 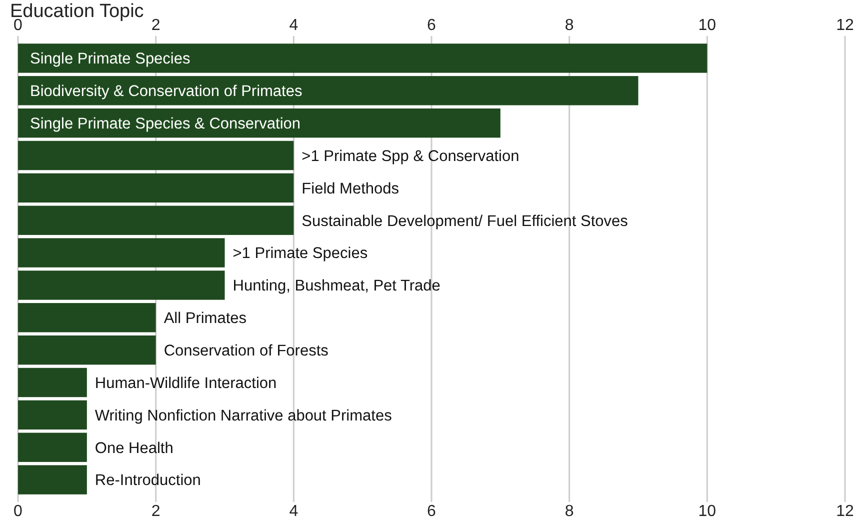 I want to click on y-tick-label: Human-Wildlife Interaction, so click(x=185, y=383).